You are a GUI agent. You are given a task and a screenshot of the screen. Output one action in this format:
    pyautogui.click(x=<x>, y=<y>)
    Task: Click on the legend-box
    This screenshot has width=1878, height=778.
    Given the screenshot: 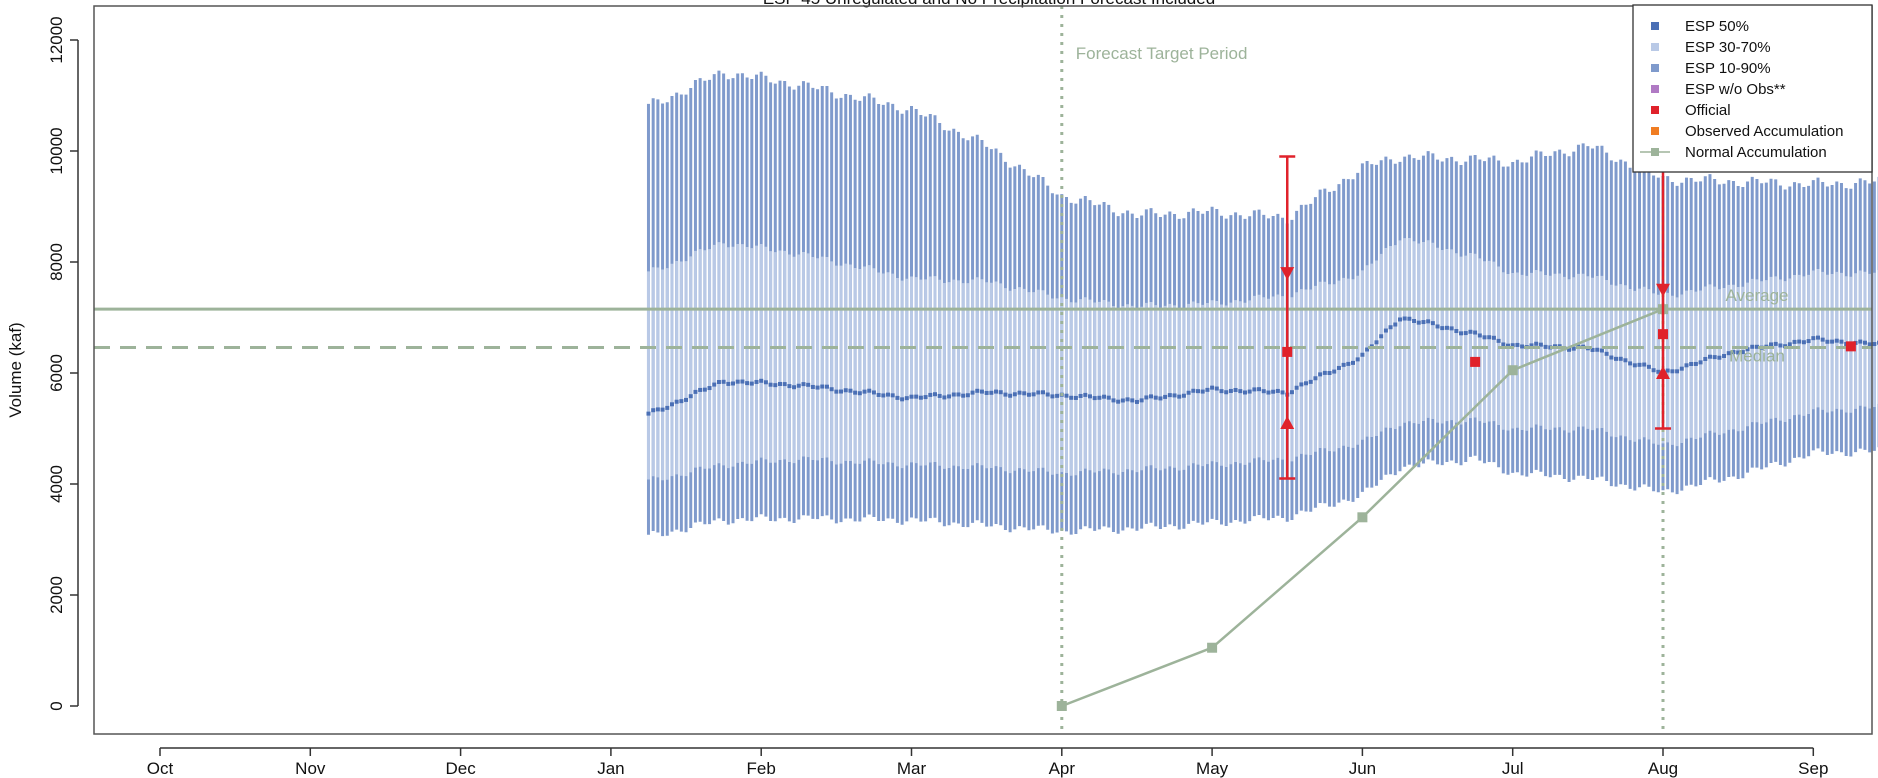 What is the action you would take?
    pyautogui.click(x=1752, y=88)
    